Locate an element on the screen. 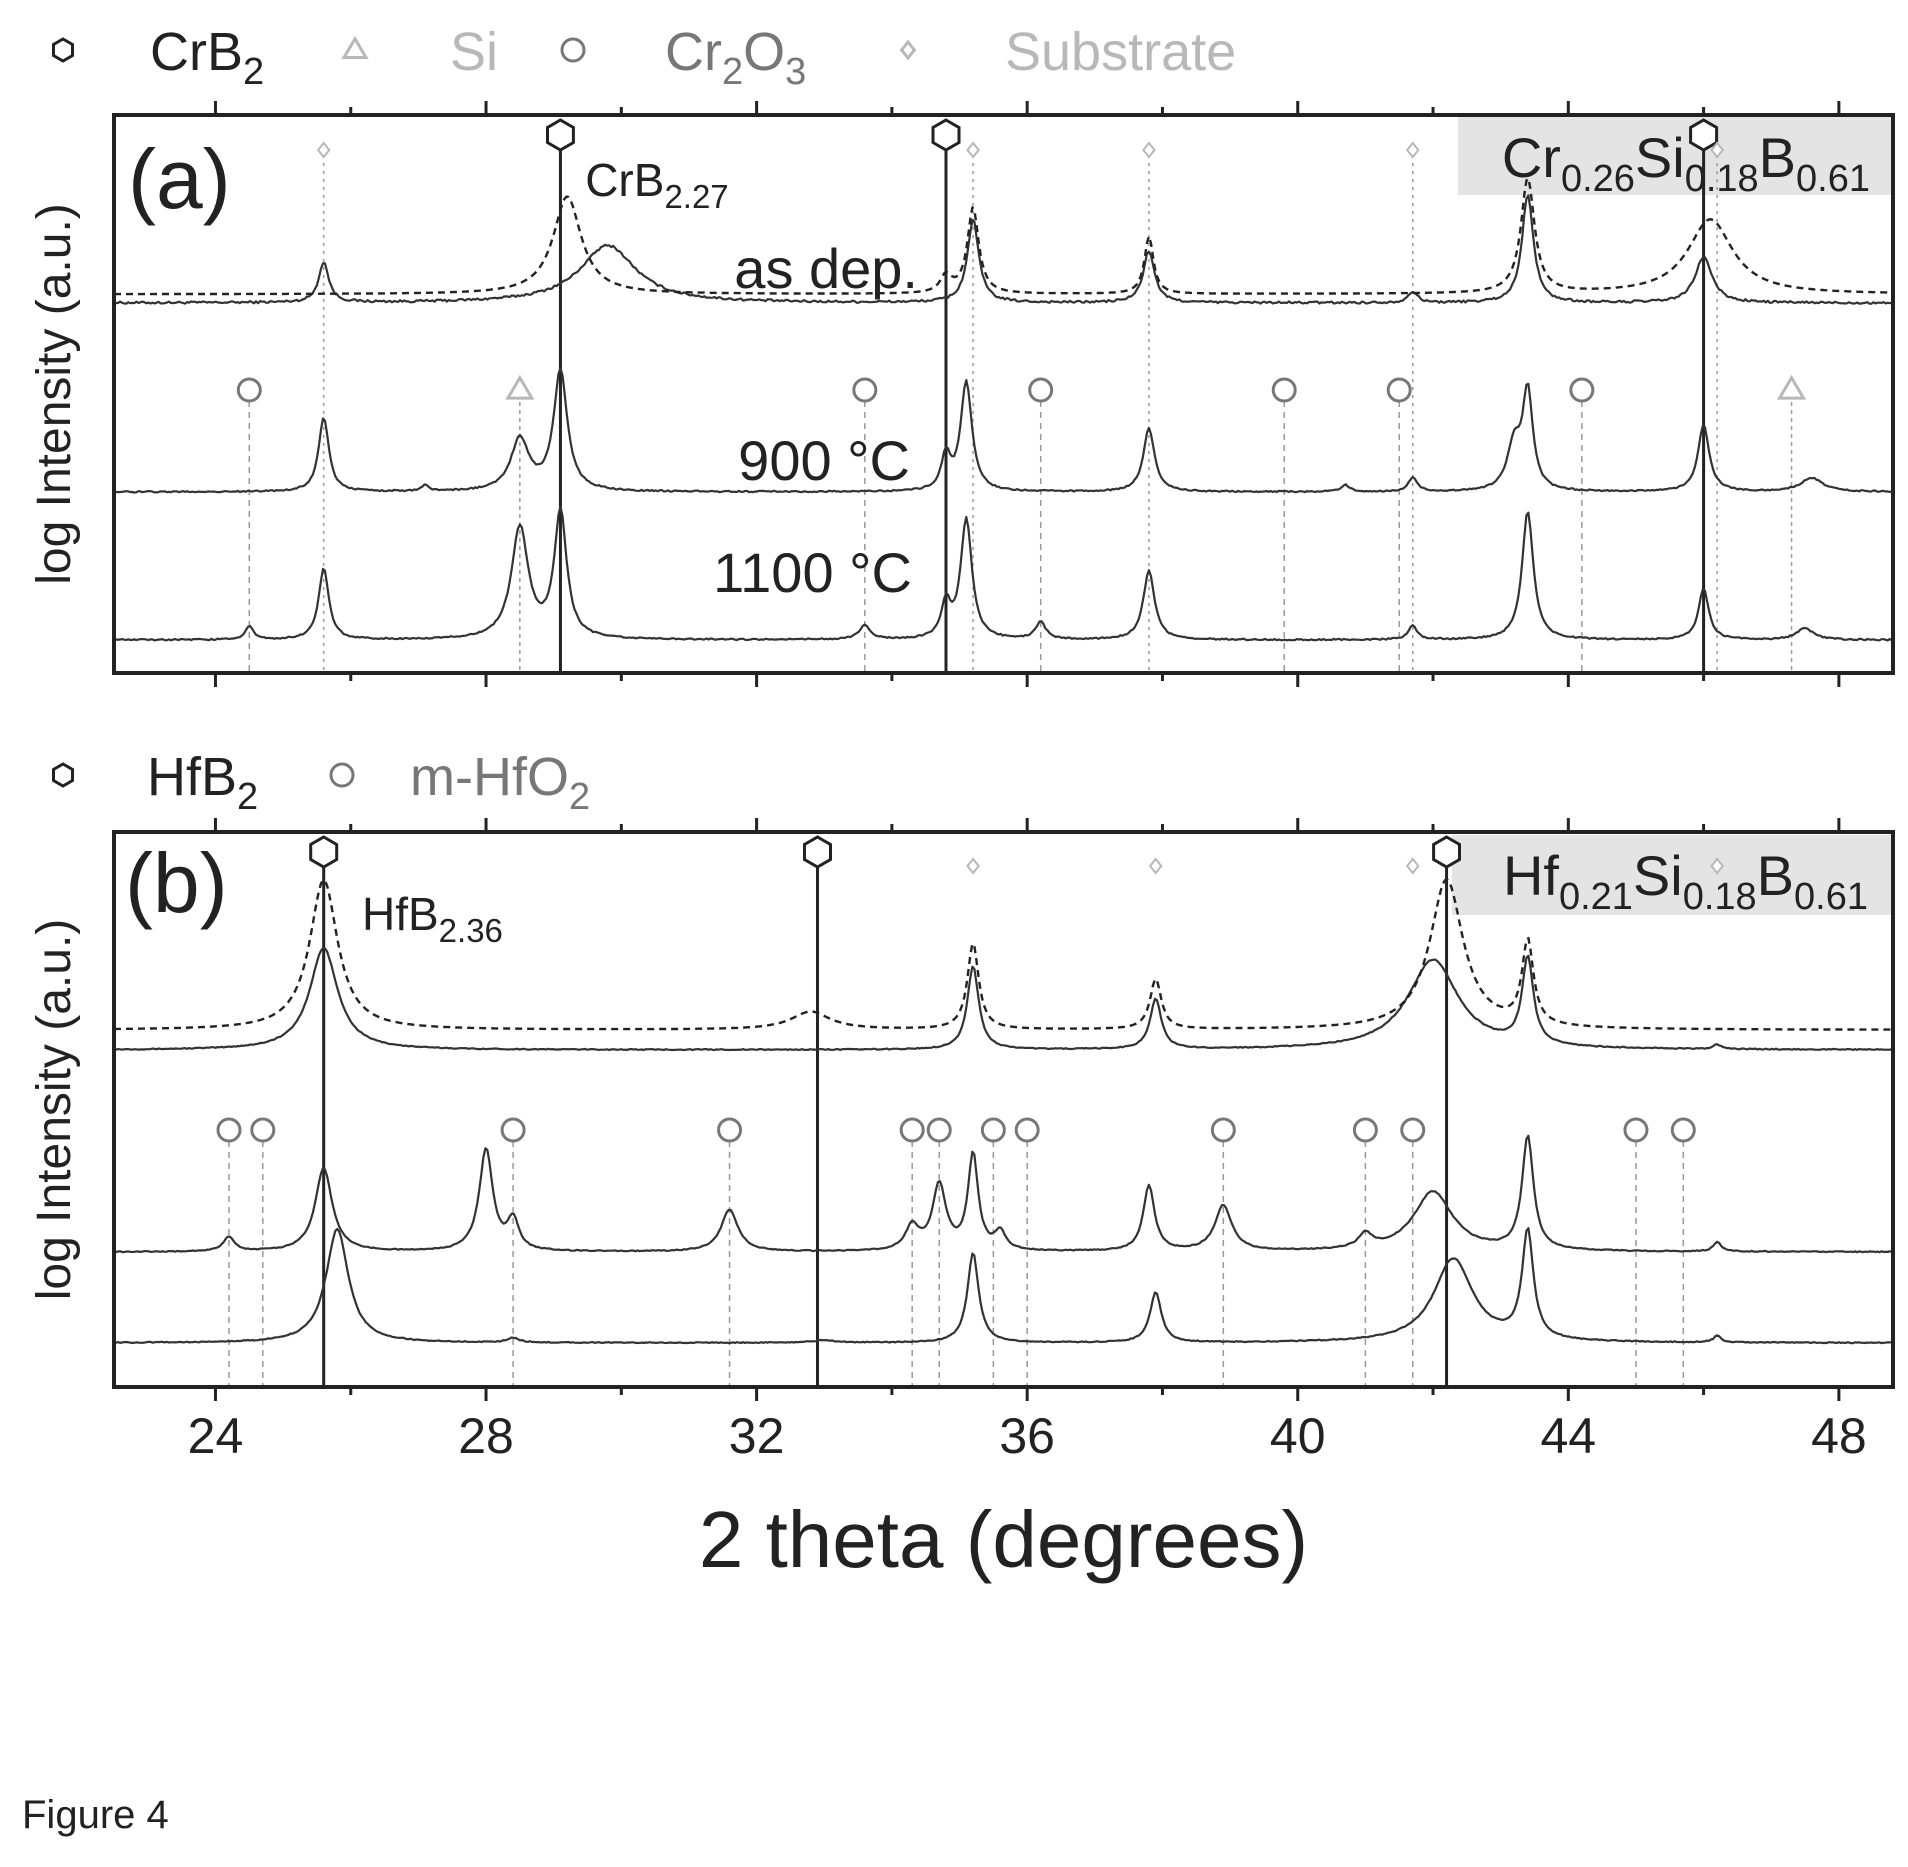 The width and height of the screenshot is (1908, 1867). annotation-subscript: 2.36 is located at coordinates (471, 930).